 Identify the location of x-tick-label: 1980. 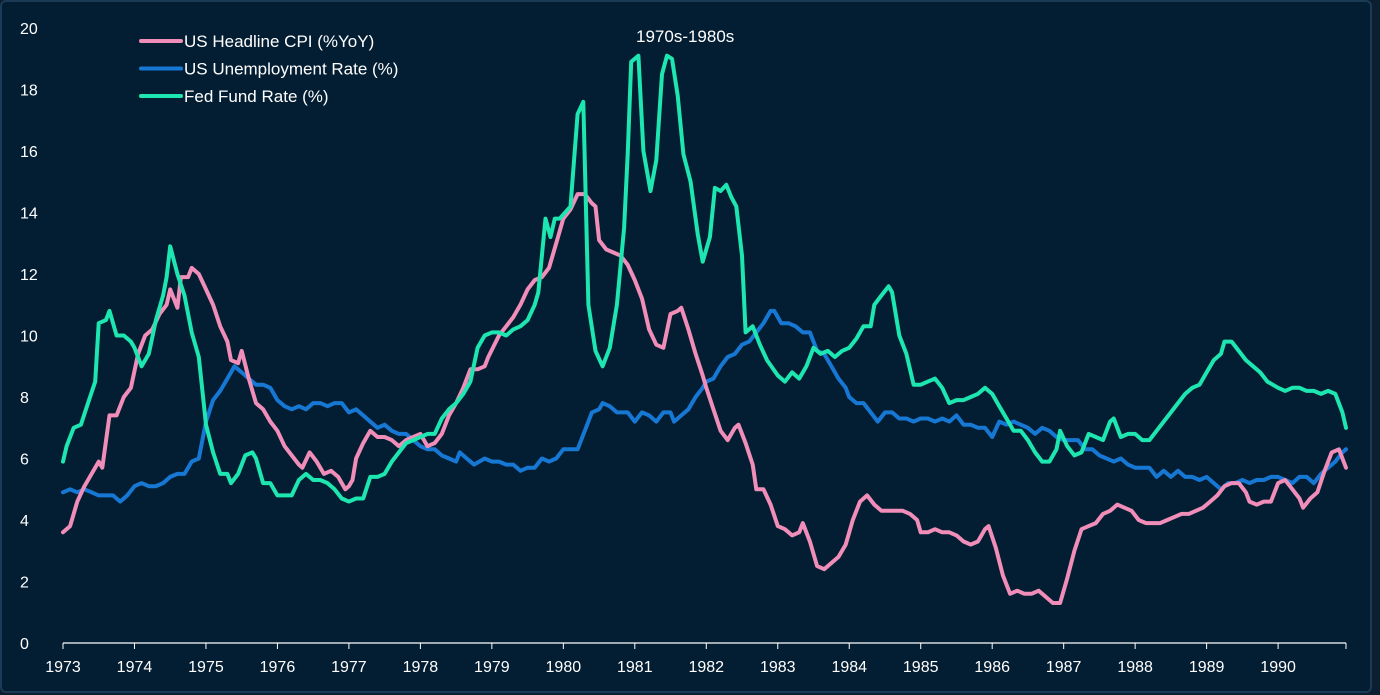
(564, 667).